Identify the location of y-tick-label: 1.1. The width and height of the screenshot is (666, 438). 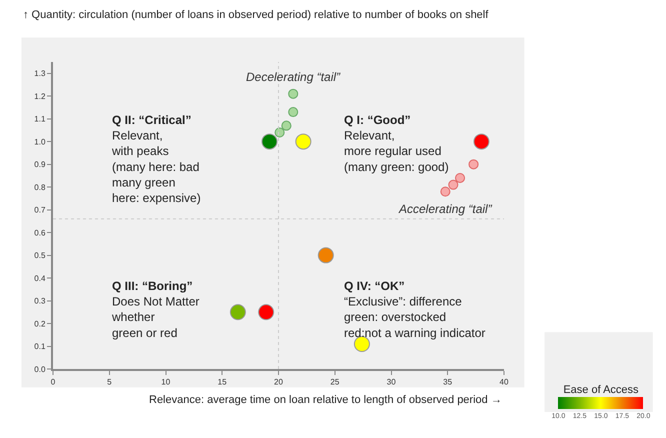
(40, 119).